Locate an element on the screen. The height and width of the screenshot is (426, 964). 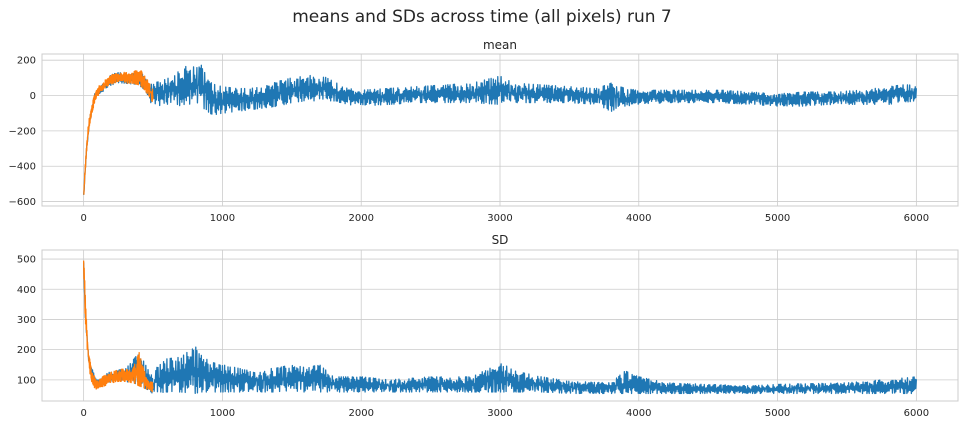
mean-x-tick-label: 0 is located at coordinates (83, 218).